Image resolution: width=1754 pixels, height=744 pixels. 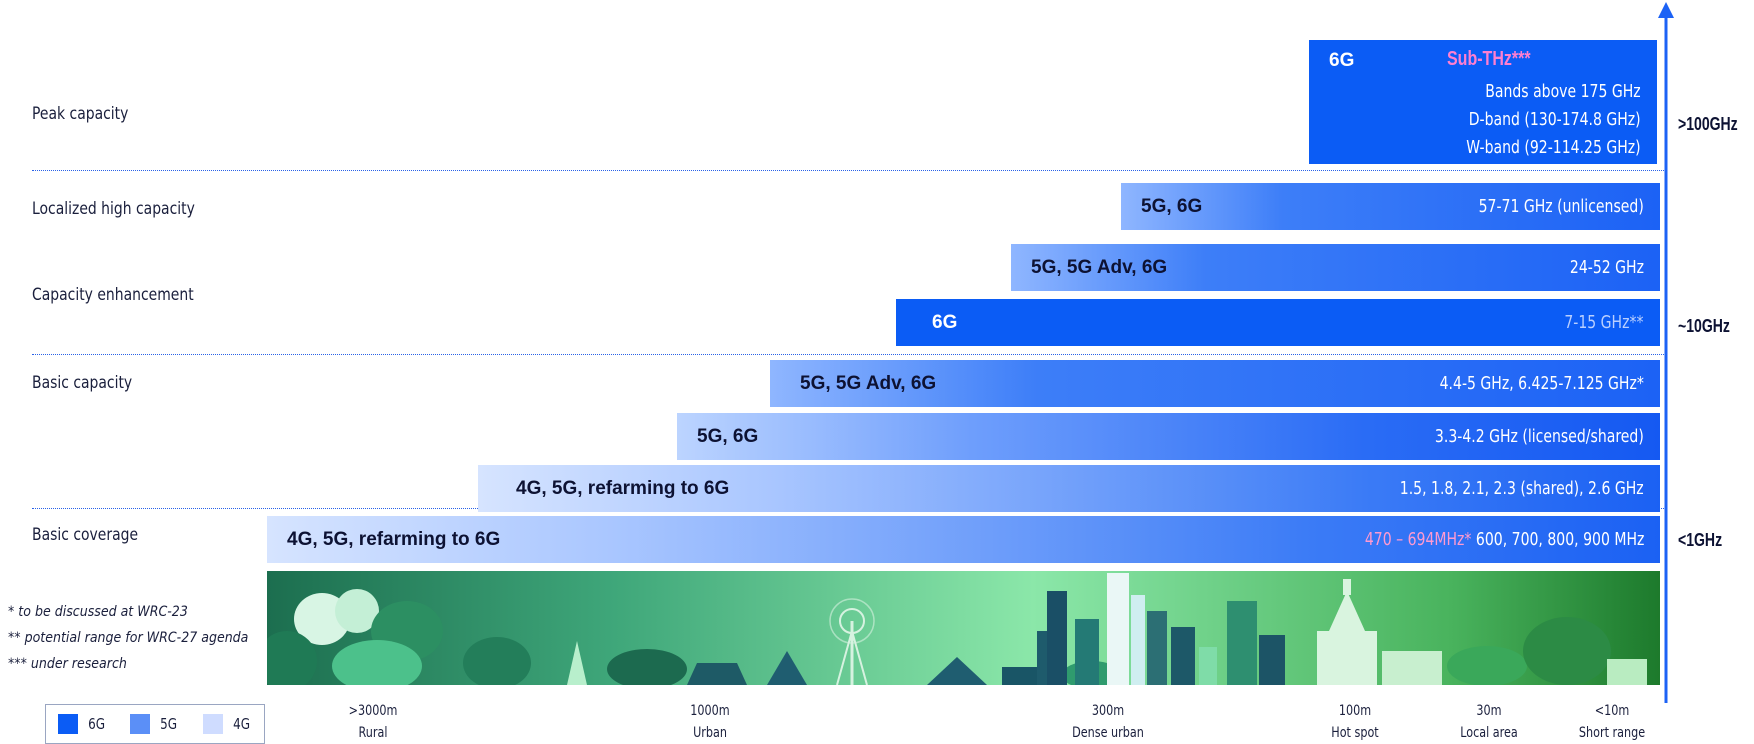 I want to click on range-area: Short range, so click(x=1612, y=733).